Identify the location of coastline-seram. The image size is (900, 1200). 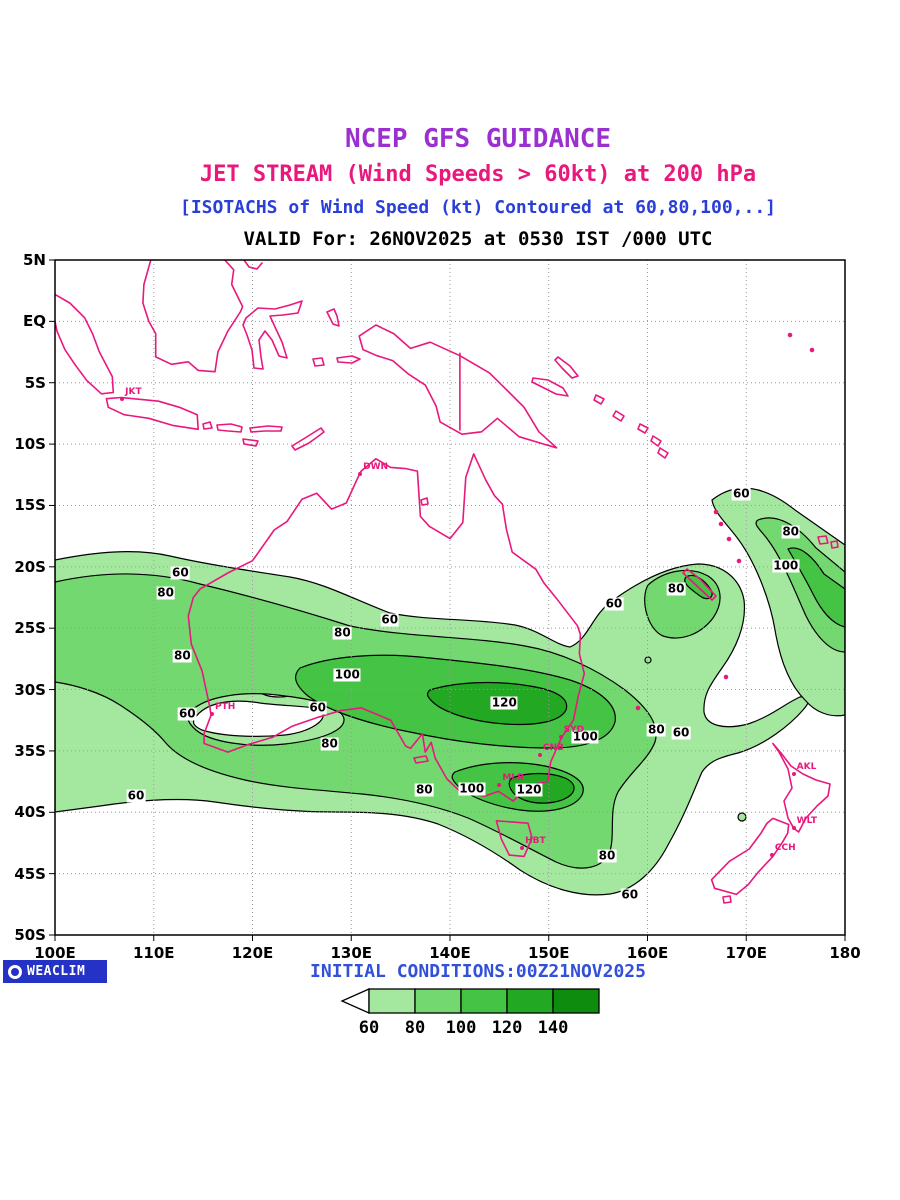
(348, 359).